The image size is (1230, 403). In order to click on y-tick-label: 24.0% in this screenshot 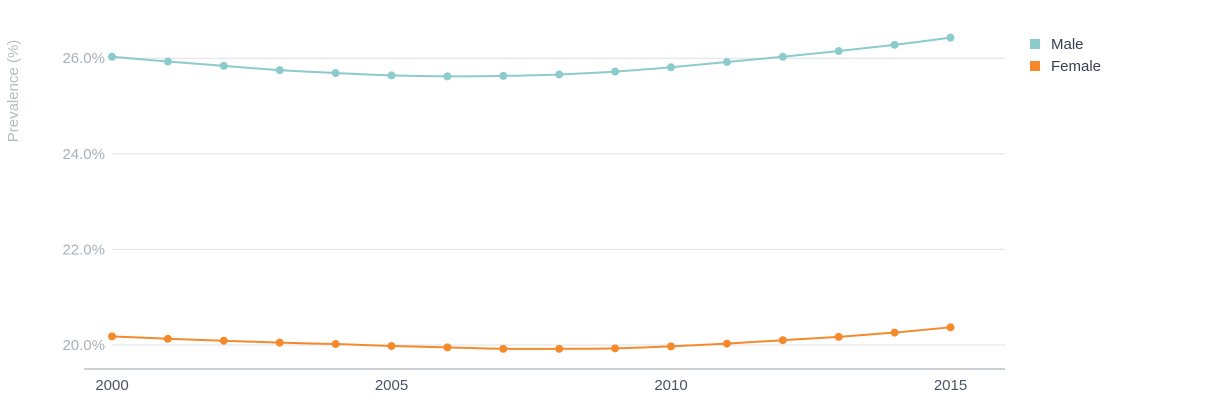, I will do `click(83, 154)`.